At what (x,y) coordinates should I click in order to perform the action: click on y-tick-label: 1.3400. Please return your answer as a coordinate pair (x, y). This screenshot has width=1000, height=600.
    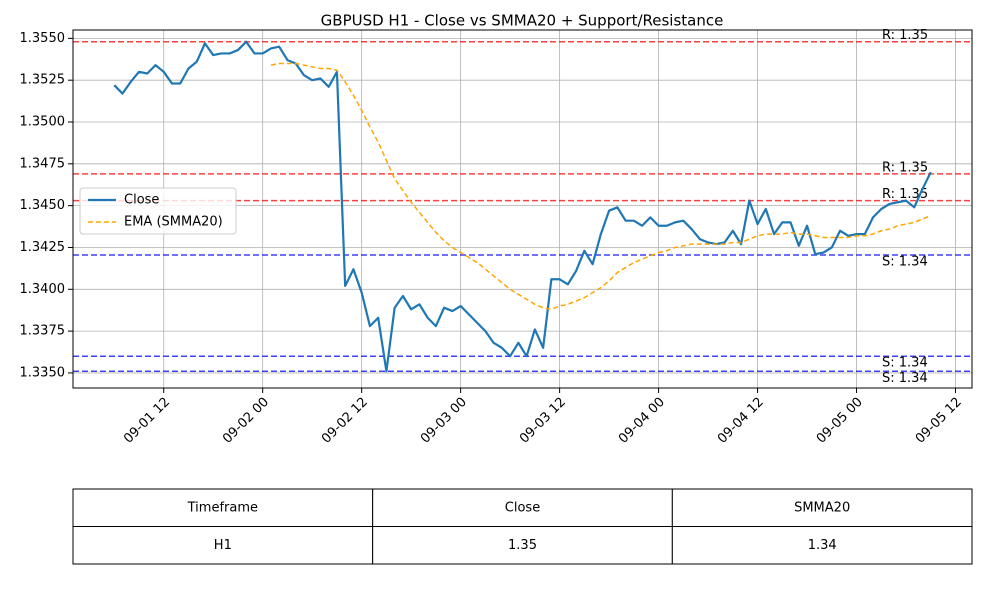
    Looking at the image, I should click on (43, 289).